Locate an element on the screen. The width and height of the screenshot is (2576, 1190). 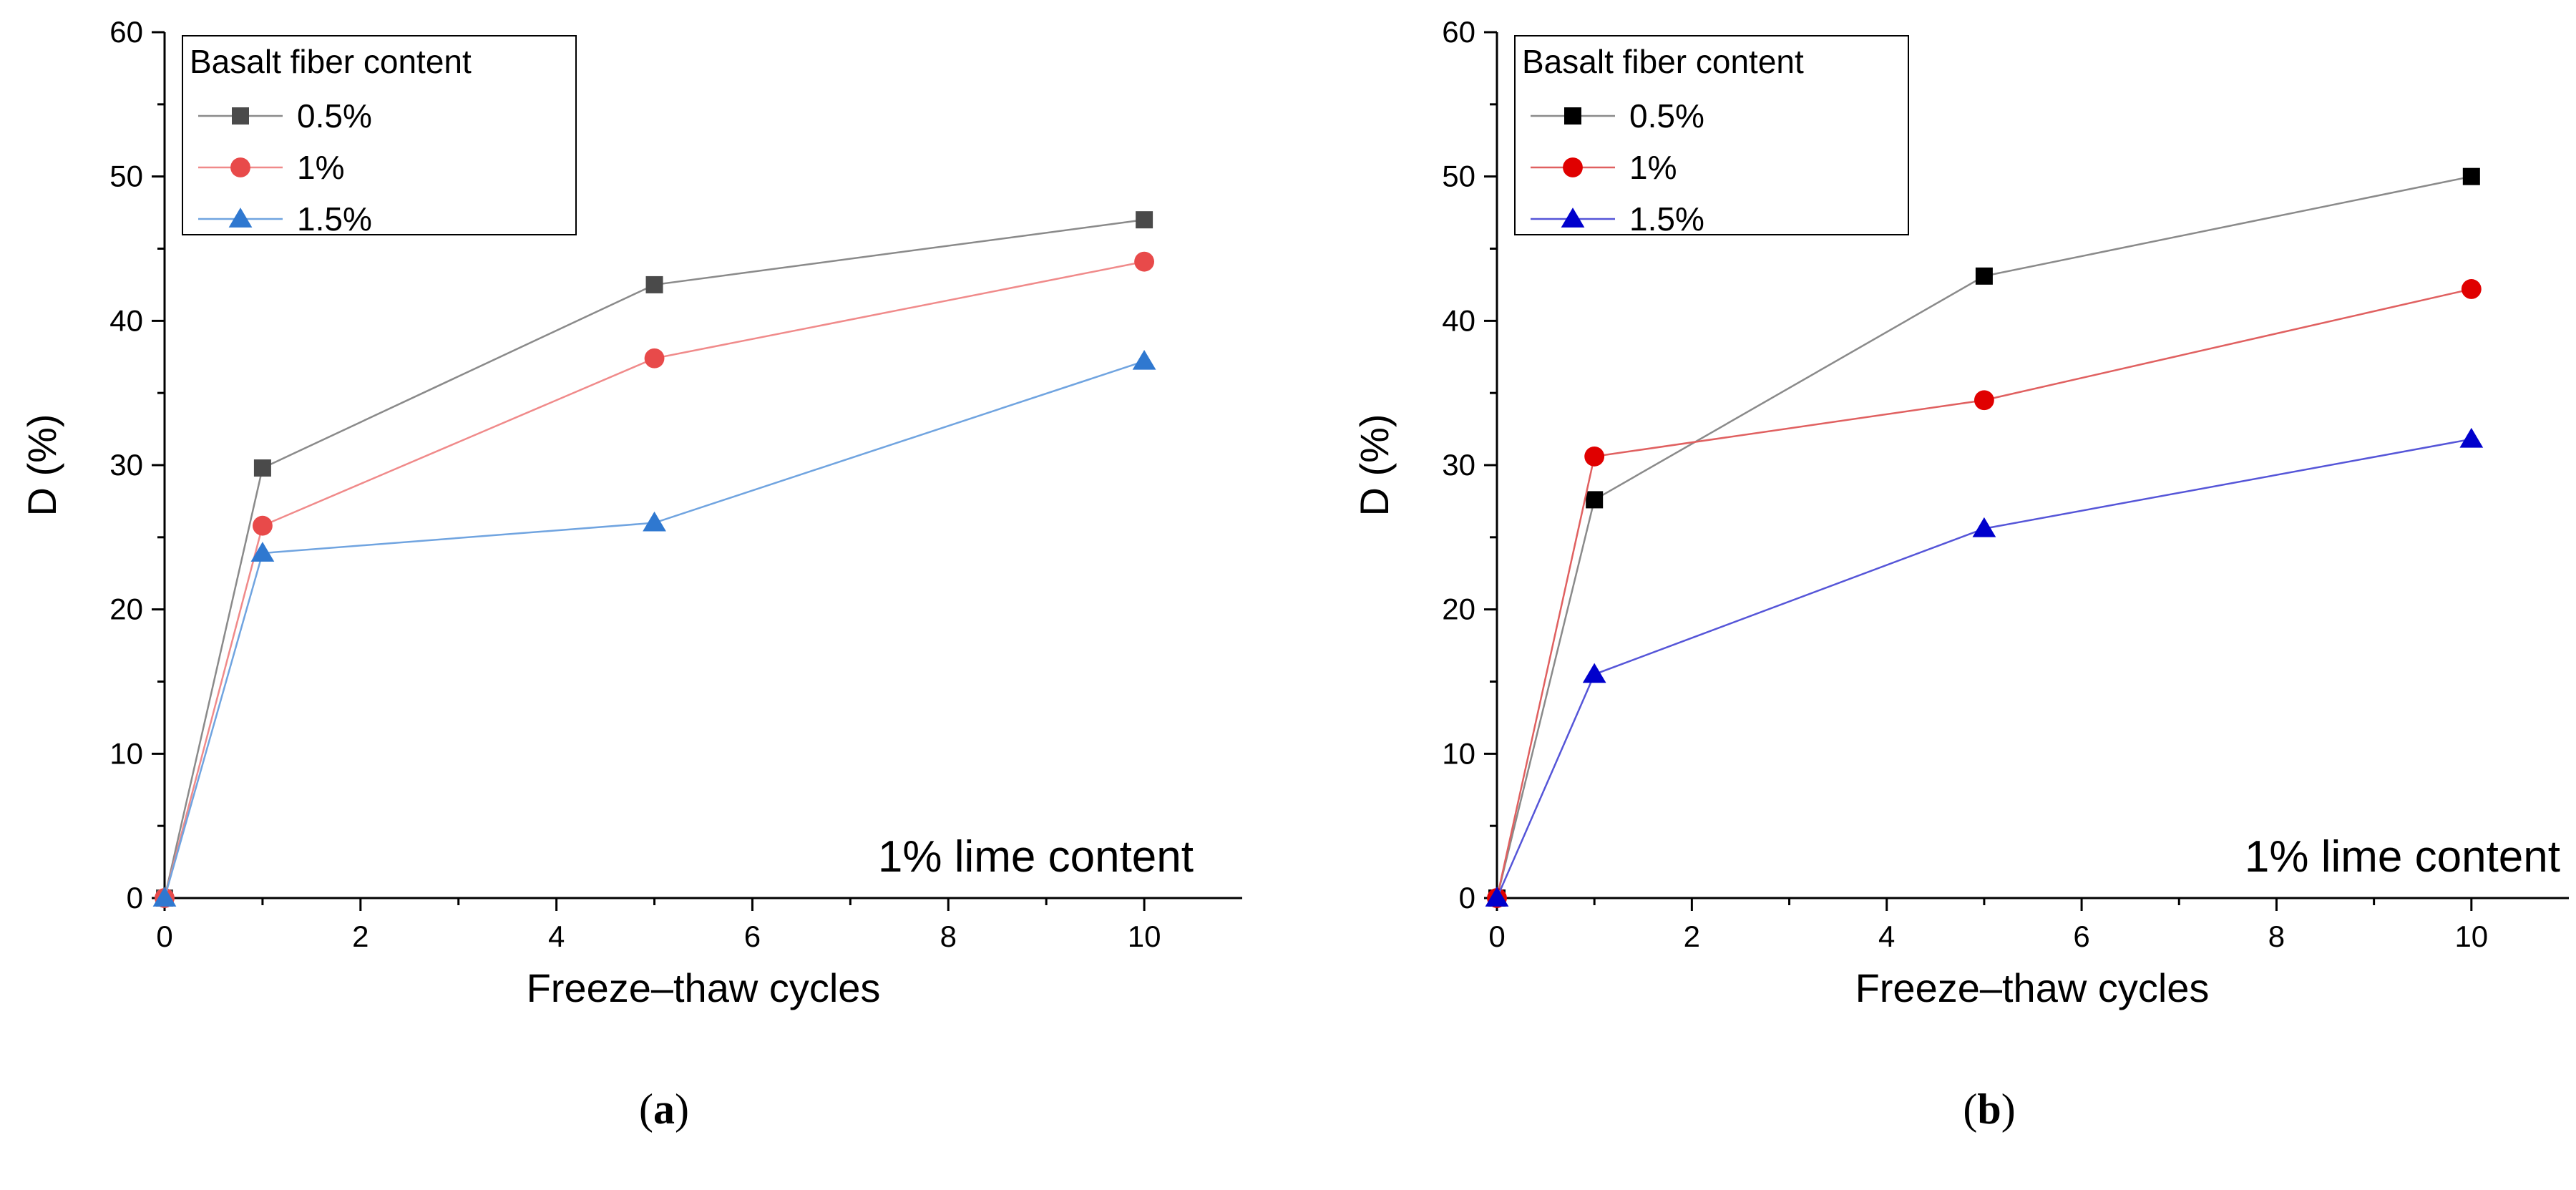
panel-caption: (b) is located at coordinates (1989, 1109).